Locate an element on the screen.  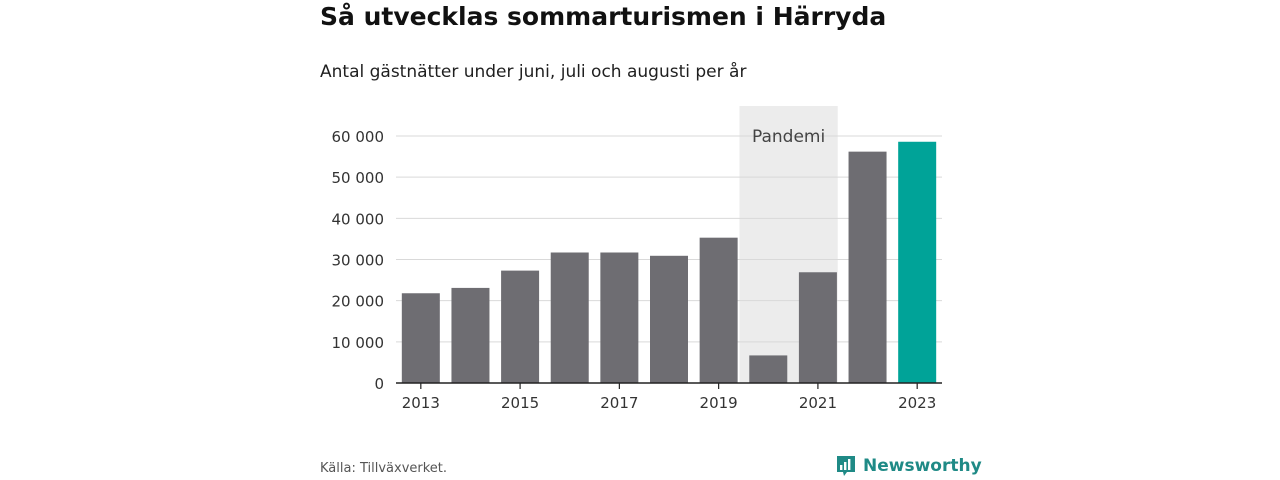
bar-2020 is located at coordinates (768, 369).